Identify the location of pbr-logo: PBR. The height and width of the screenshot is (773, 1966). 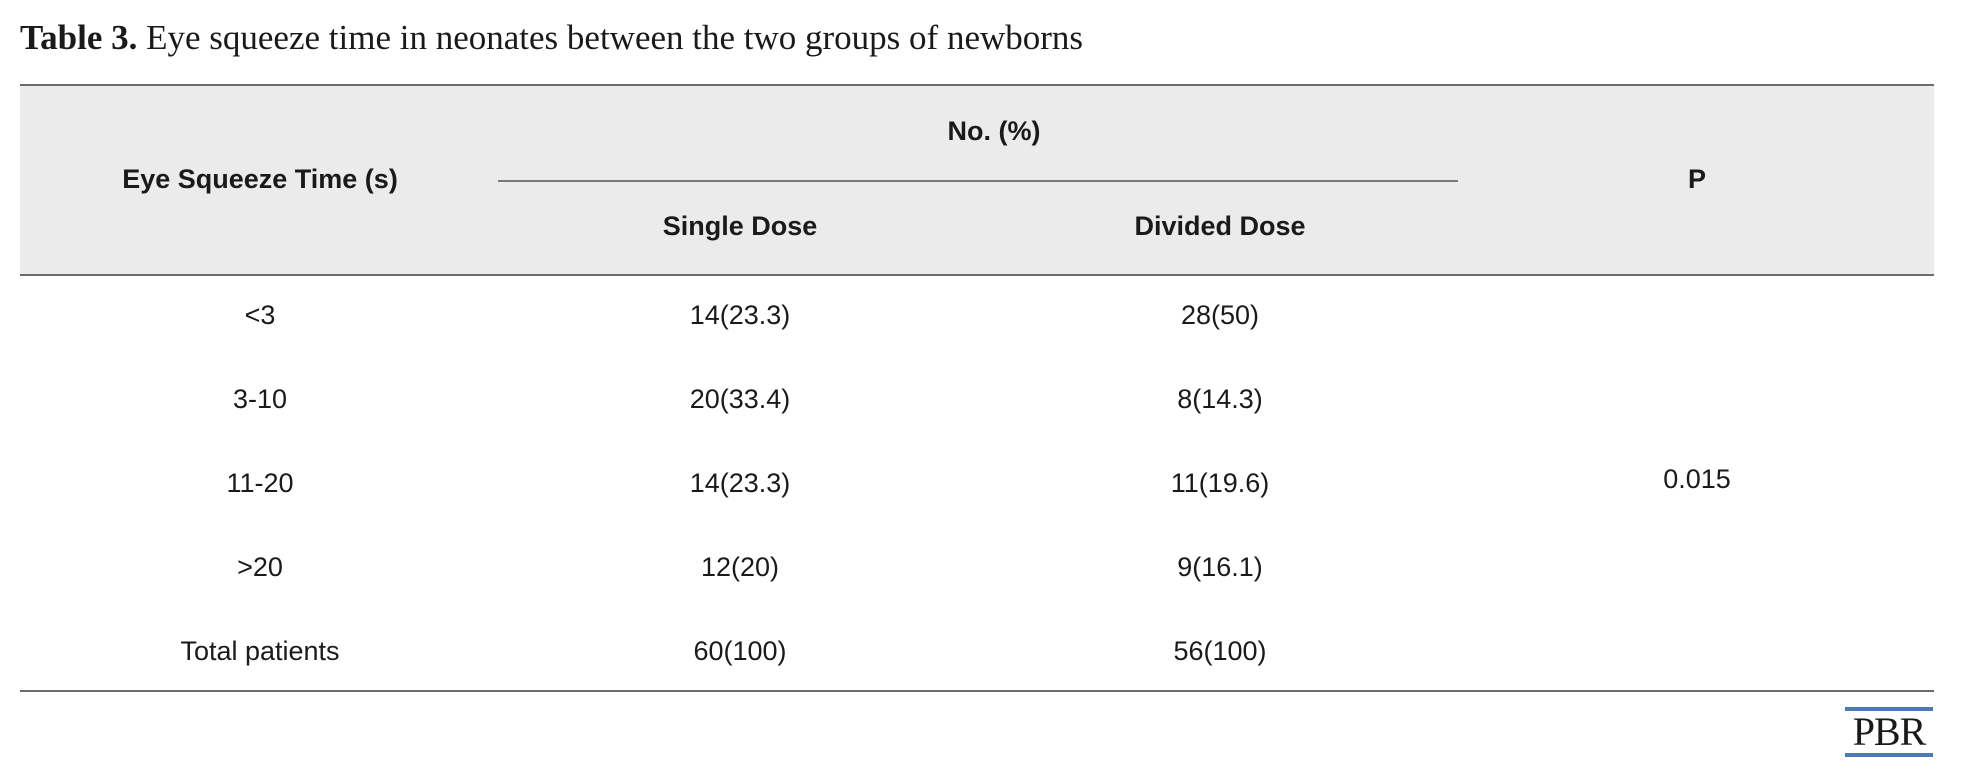
(1889, 732).